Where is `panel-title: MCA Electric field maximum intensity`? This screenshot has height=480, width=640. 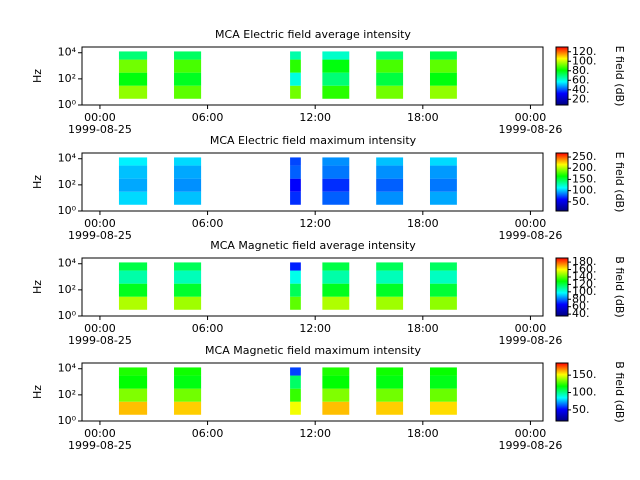 panel-title: MCA Electric field maximum intensity is located at coordinates (313, 140).